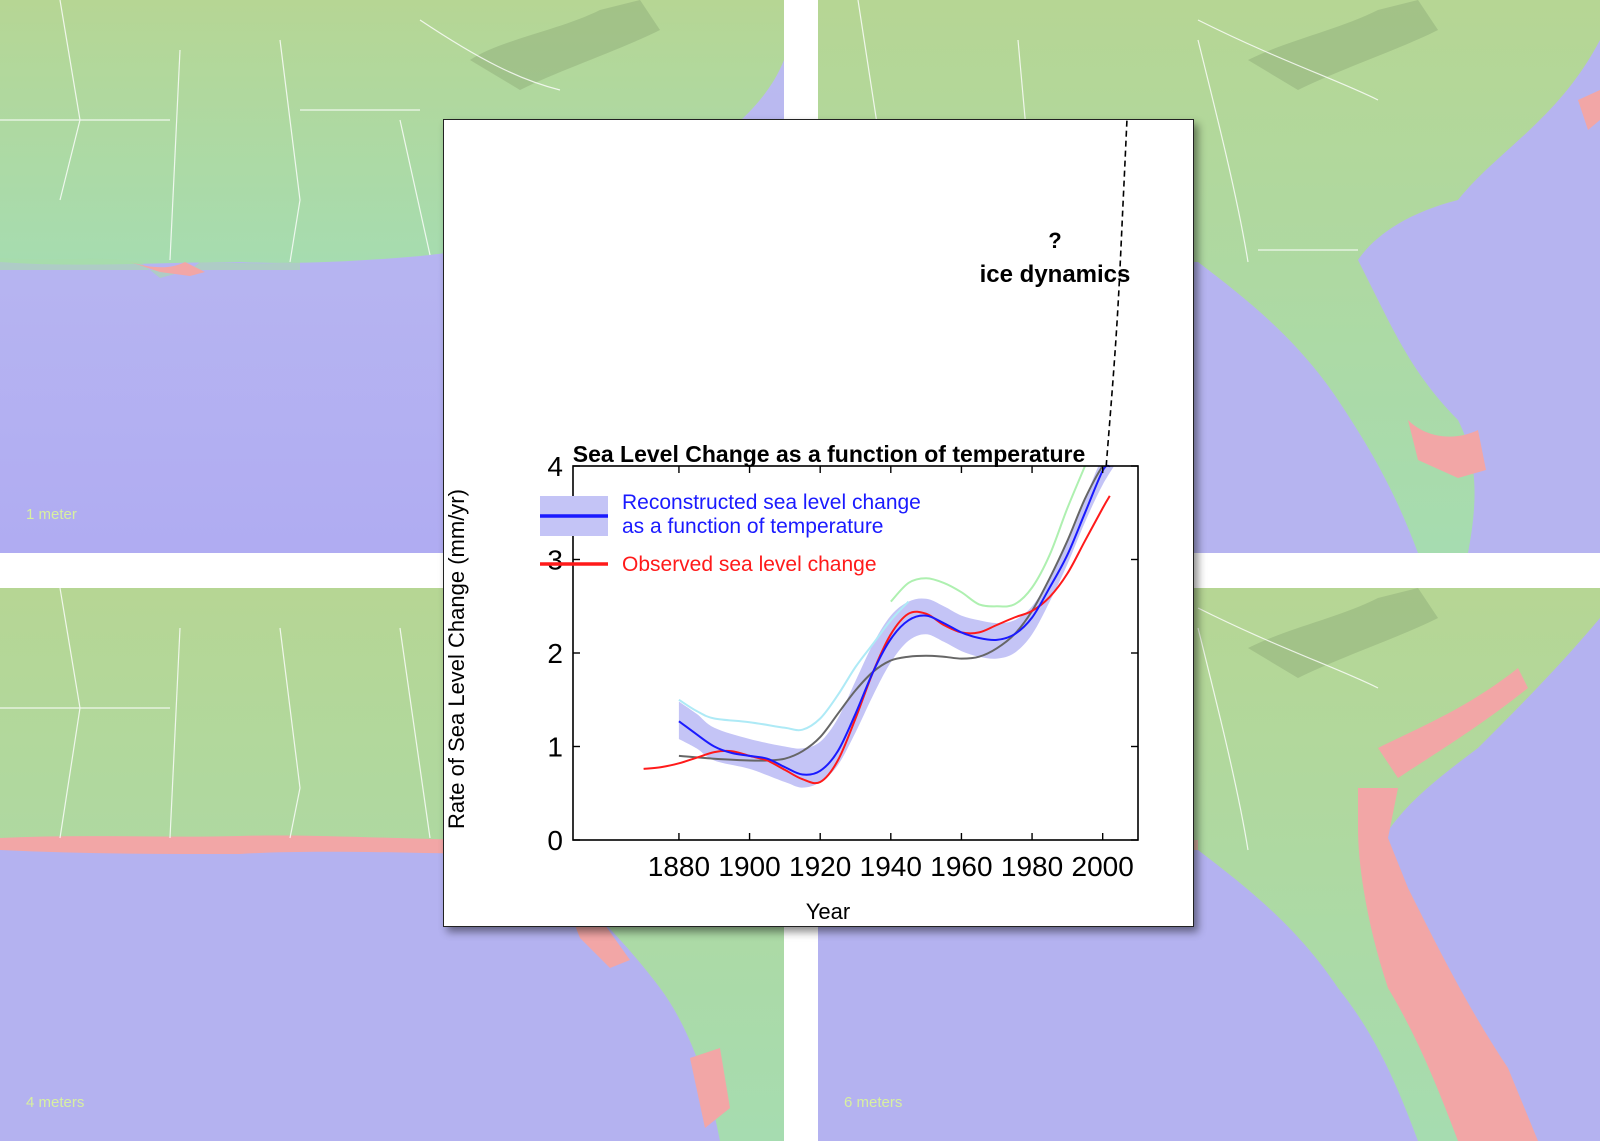 This screenshot has height=1141, width=1600. I want to click on y-axis-label: Rate of Sea Level Change (mm/yr), so click(456, 659).